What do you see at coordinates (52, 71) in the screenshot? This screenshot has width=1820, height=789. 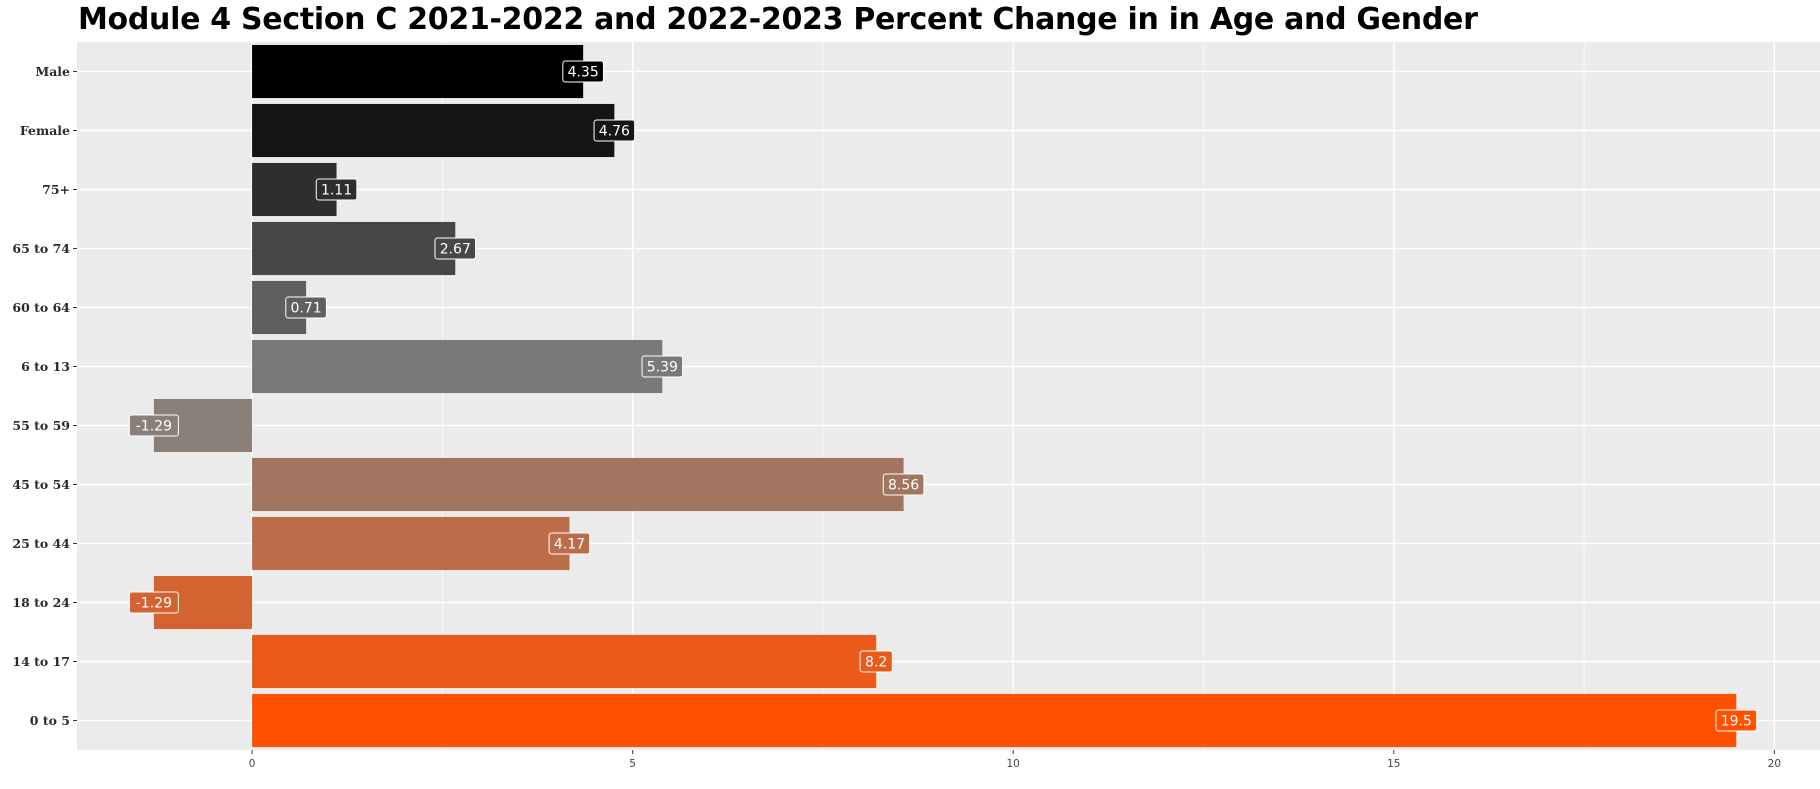 I see `y-tick-label: Male` at bounding box center [52, 71].